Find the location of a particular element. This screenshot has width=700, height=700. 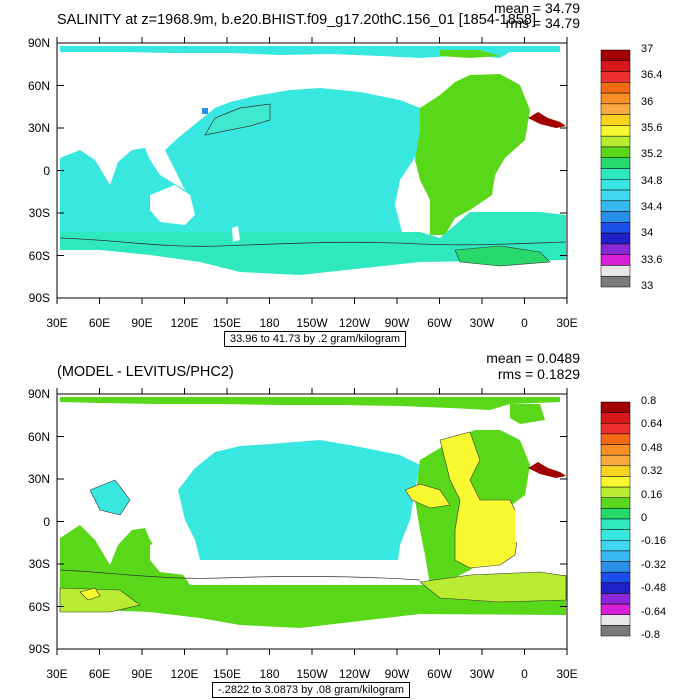

panel1-lon-label: 90E is located at coordinates (142, 323).